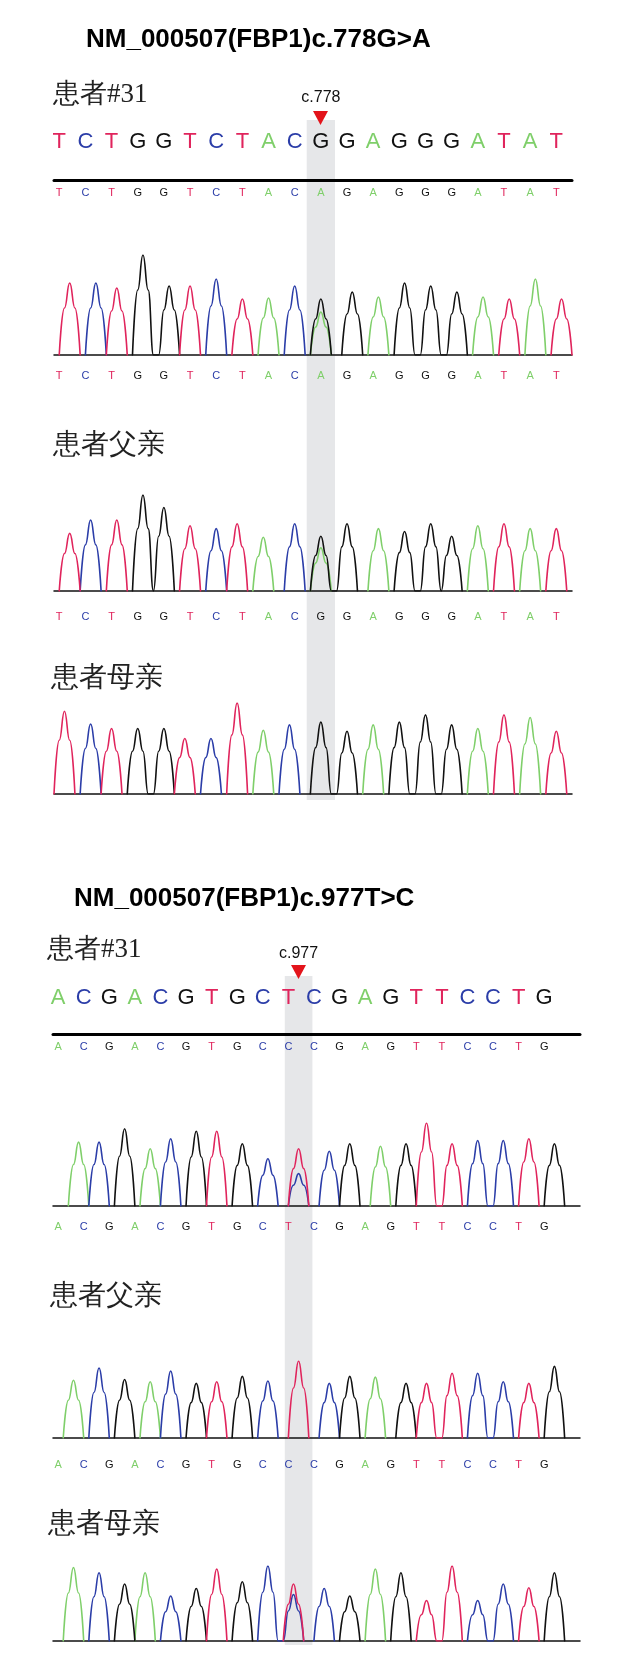 Image resolution: width=640 pixels, height=1670 pixels. I want to click on chart-title: NM_000507(FBP1)c.977T>C, so click(244, 897).